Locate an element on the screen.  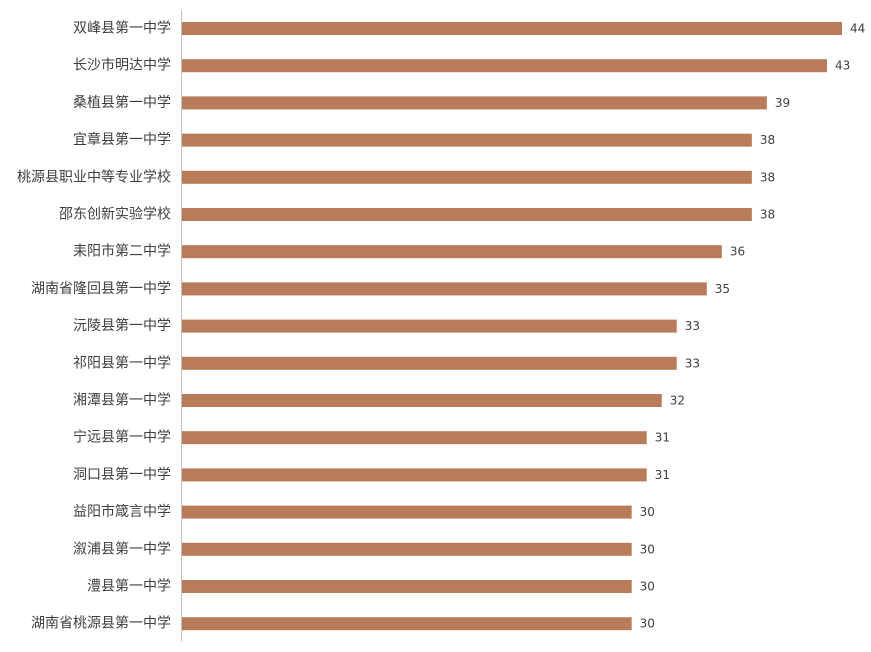
category-label-7: 湖南省隆回县第一中学 is located at coordinates (101, 288).